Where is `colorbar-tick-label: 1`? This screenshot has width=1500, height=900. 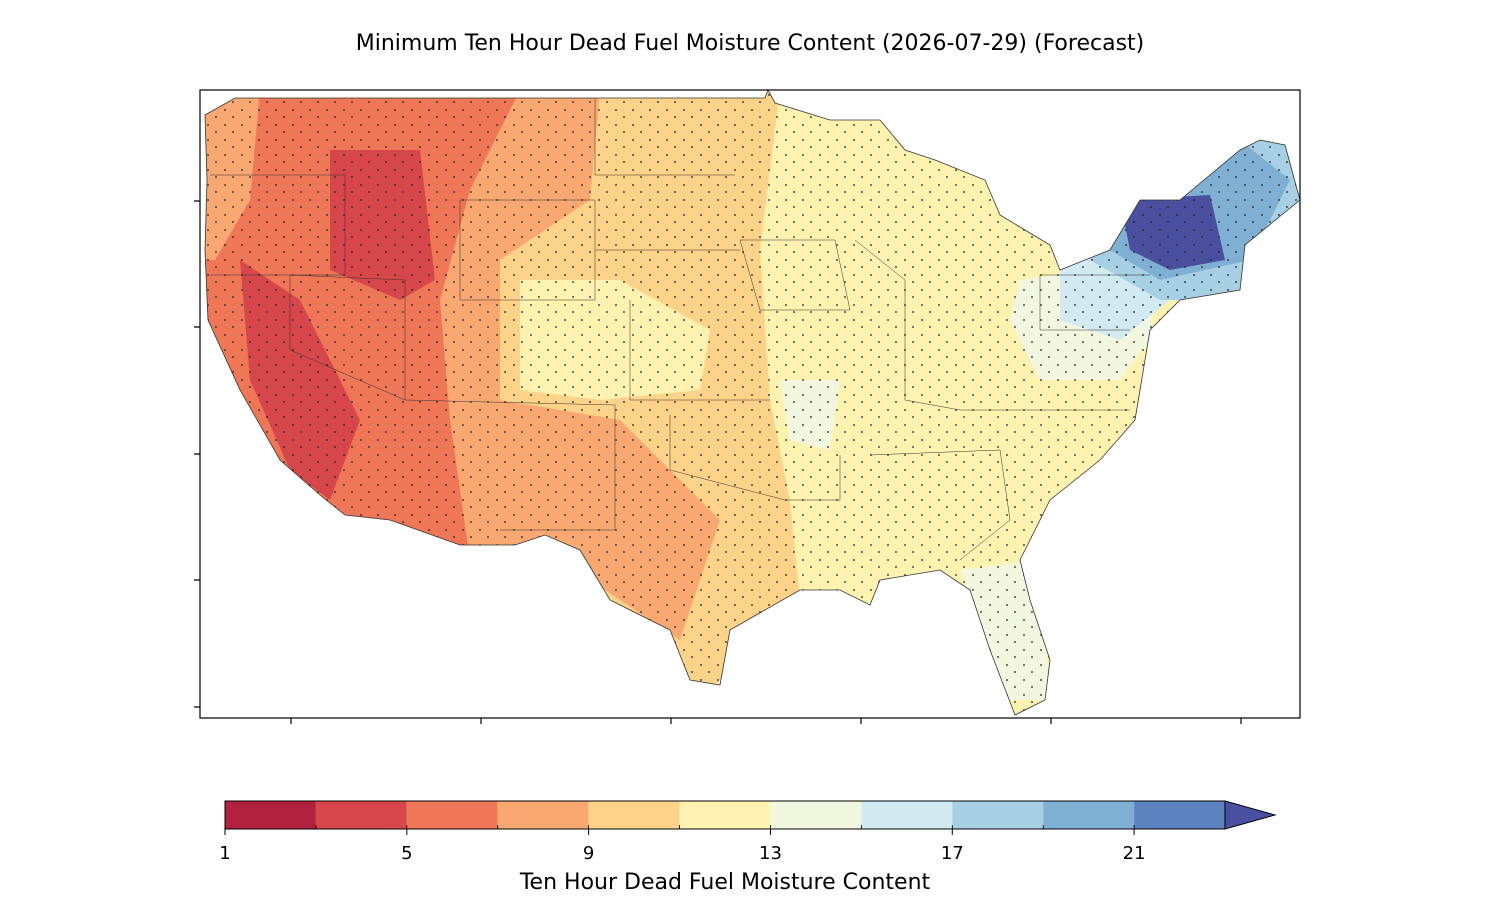
colorbar-tick-label: 1 is located at coordinates (224, 853).